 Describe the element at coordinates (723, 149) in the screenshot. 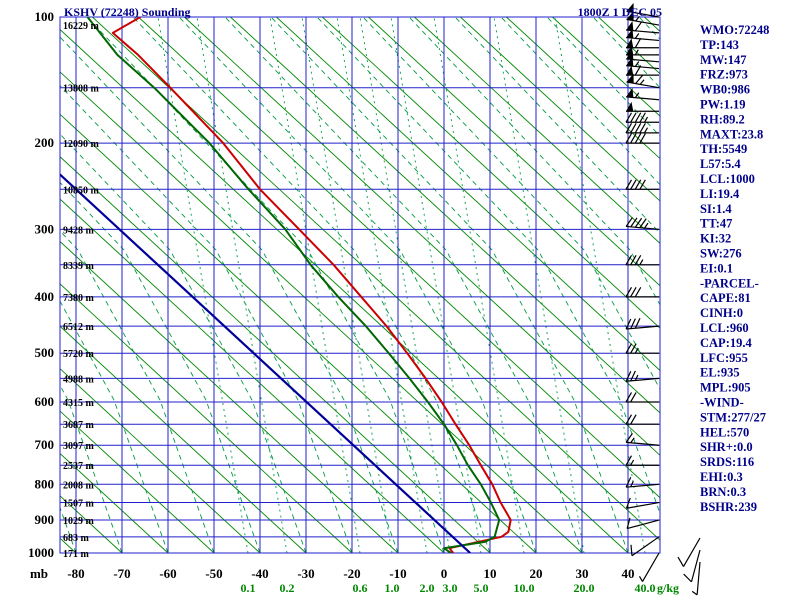

I see `stat-line: TH:5549` at that location.